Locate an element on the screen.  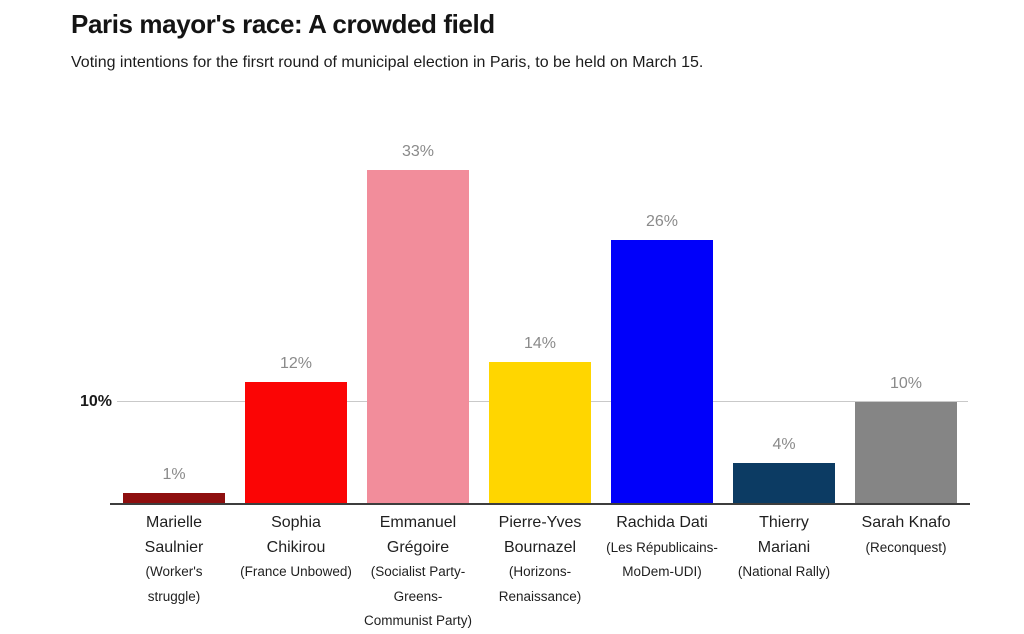
party-name-line: (Socialist Party- is located at coordinates (418, 571).